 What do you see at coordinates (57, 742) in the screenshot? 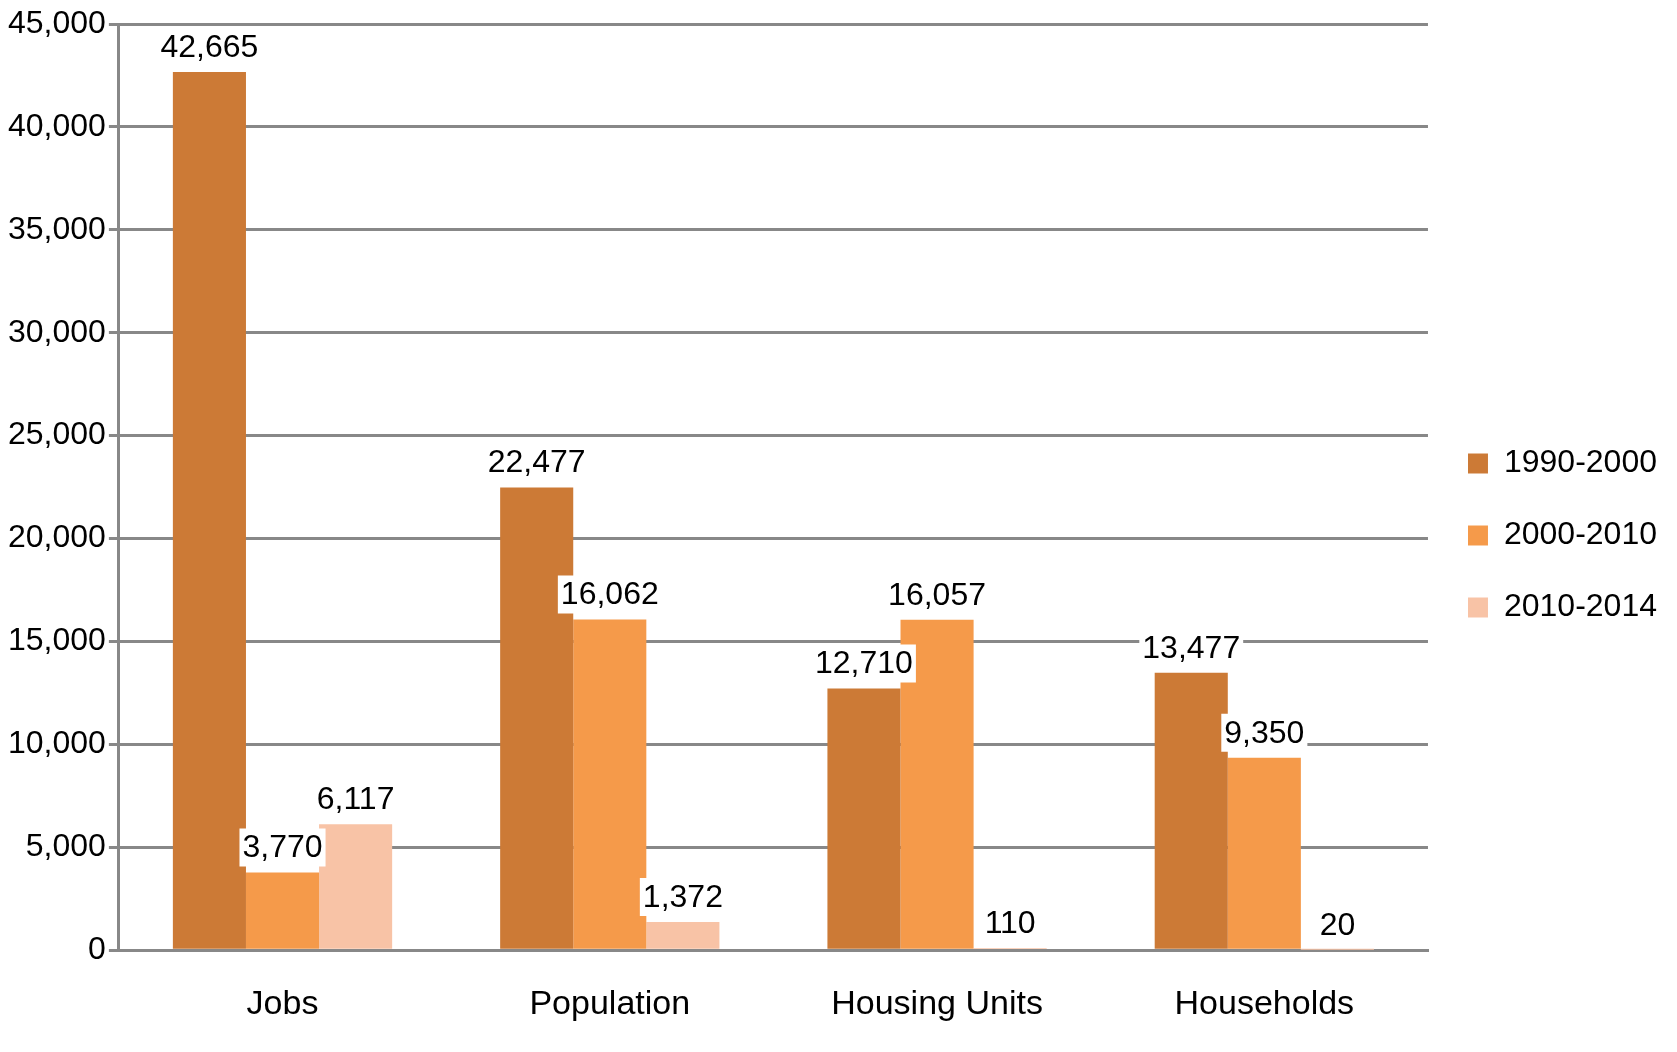
I see `y-tick-label: 10,000` at bounding box center [57, 742].